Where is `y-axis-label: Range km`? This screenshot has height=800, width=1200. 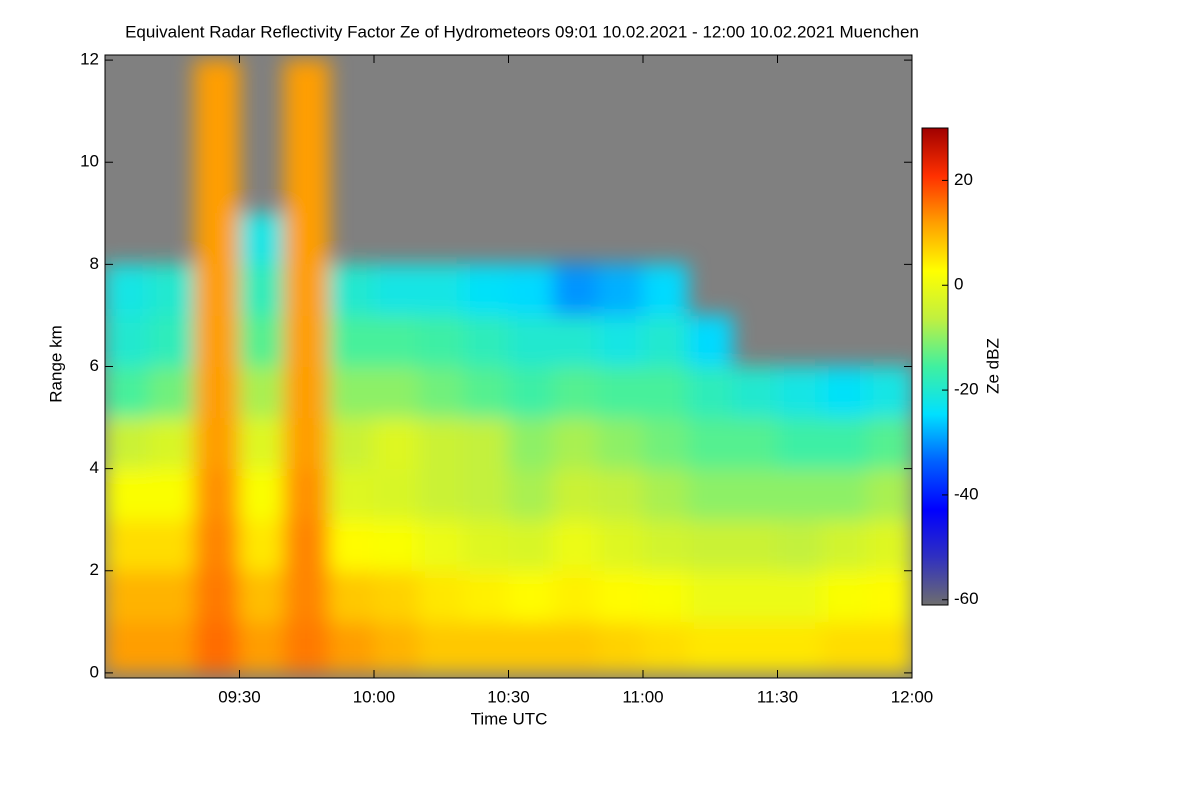 y-axis-label: Range km is located at coordinates (55, 363).